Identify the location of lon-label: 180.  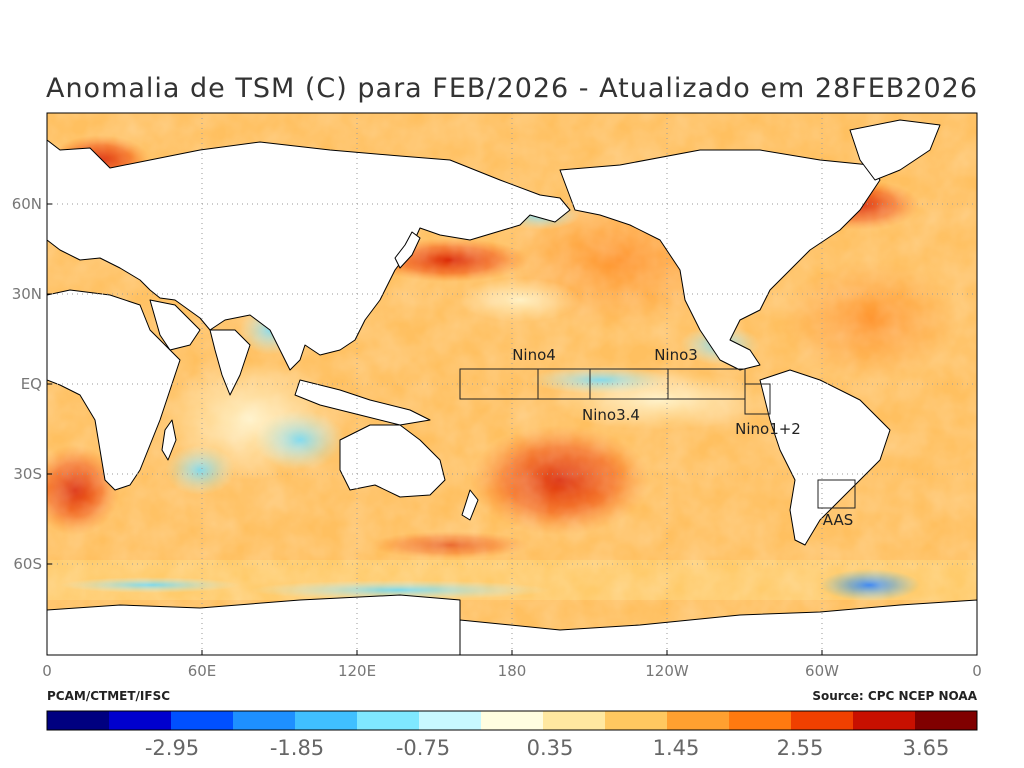
(512, 671).